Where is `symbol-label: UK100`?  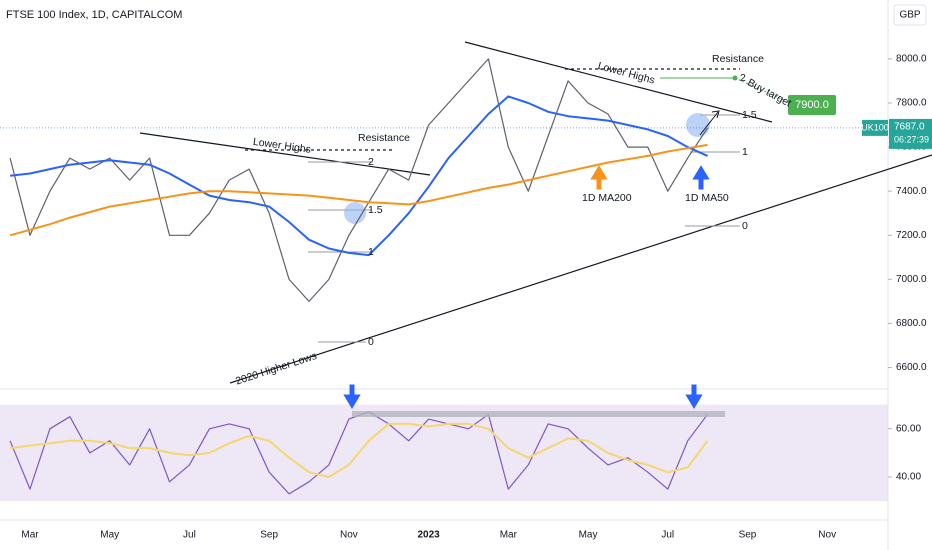
symbol-label: UK100 is located at coordinates (875, 127).